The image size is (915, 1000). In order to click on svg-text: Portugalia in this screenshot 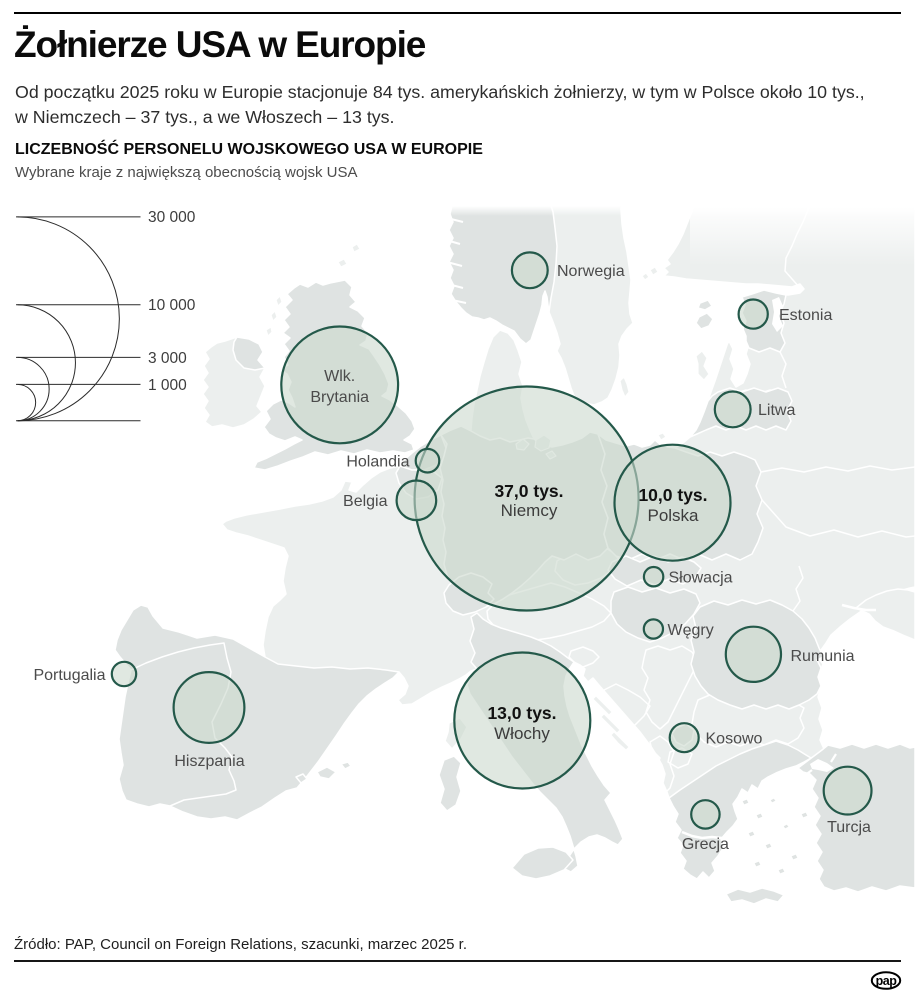, I will do `click(69, 675)`.